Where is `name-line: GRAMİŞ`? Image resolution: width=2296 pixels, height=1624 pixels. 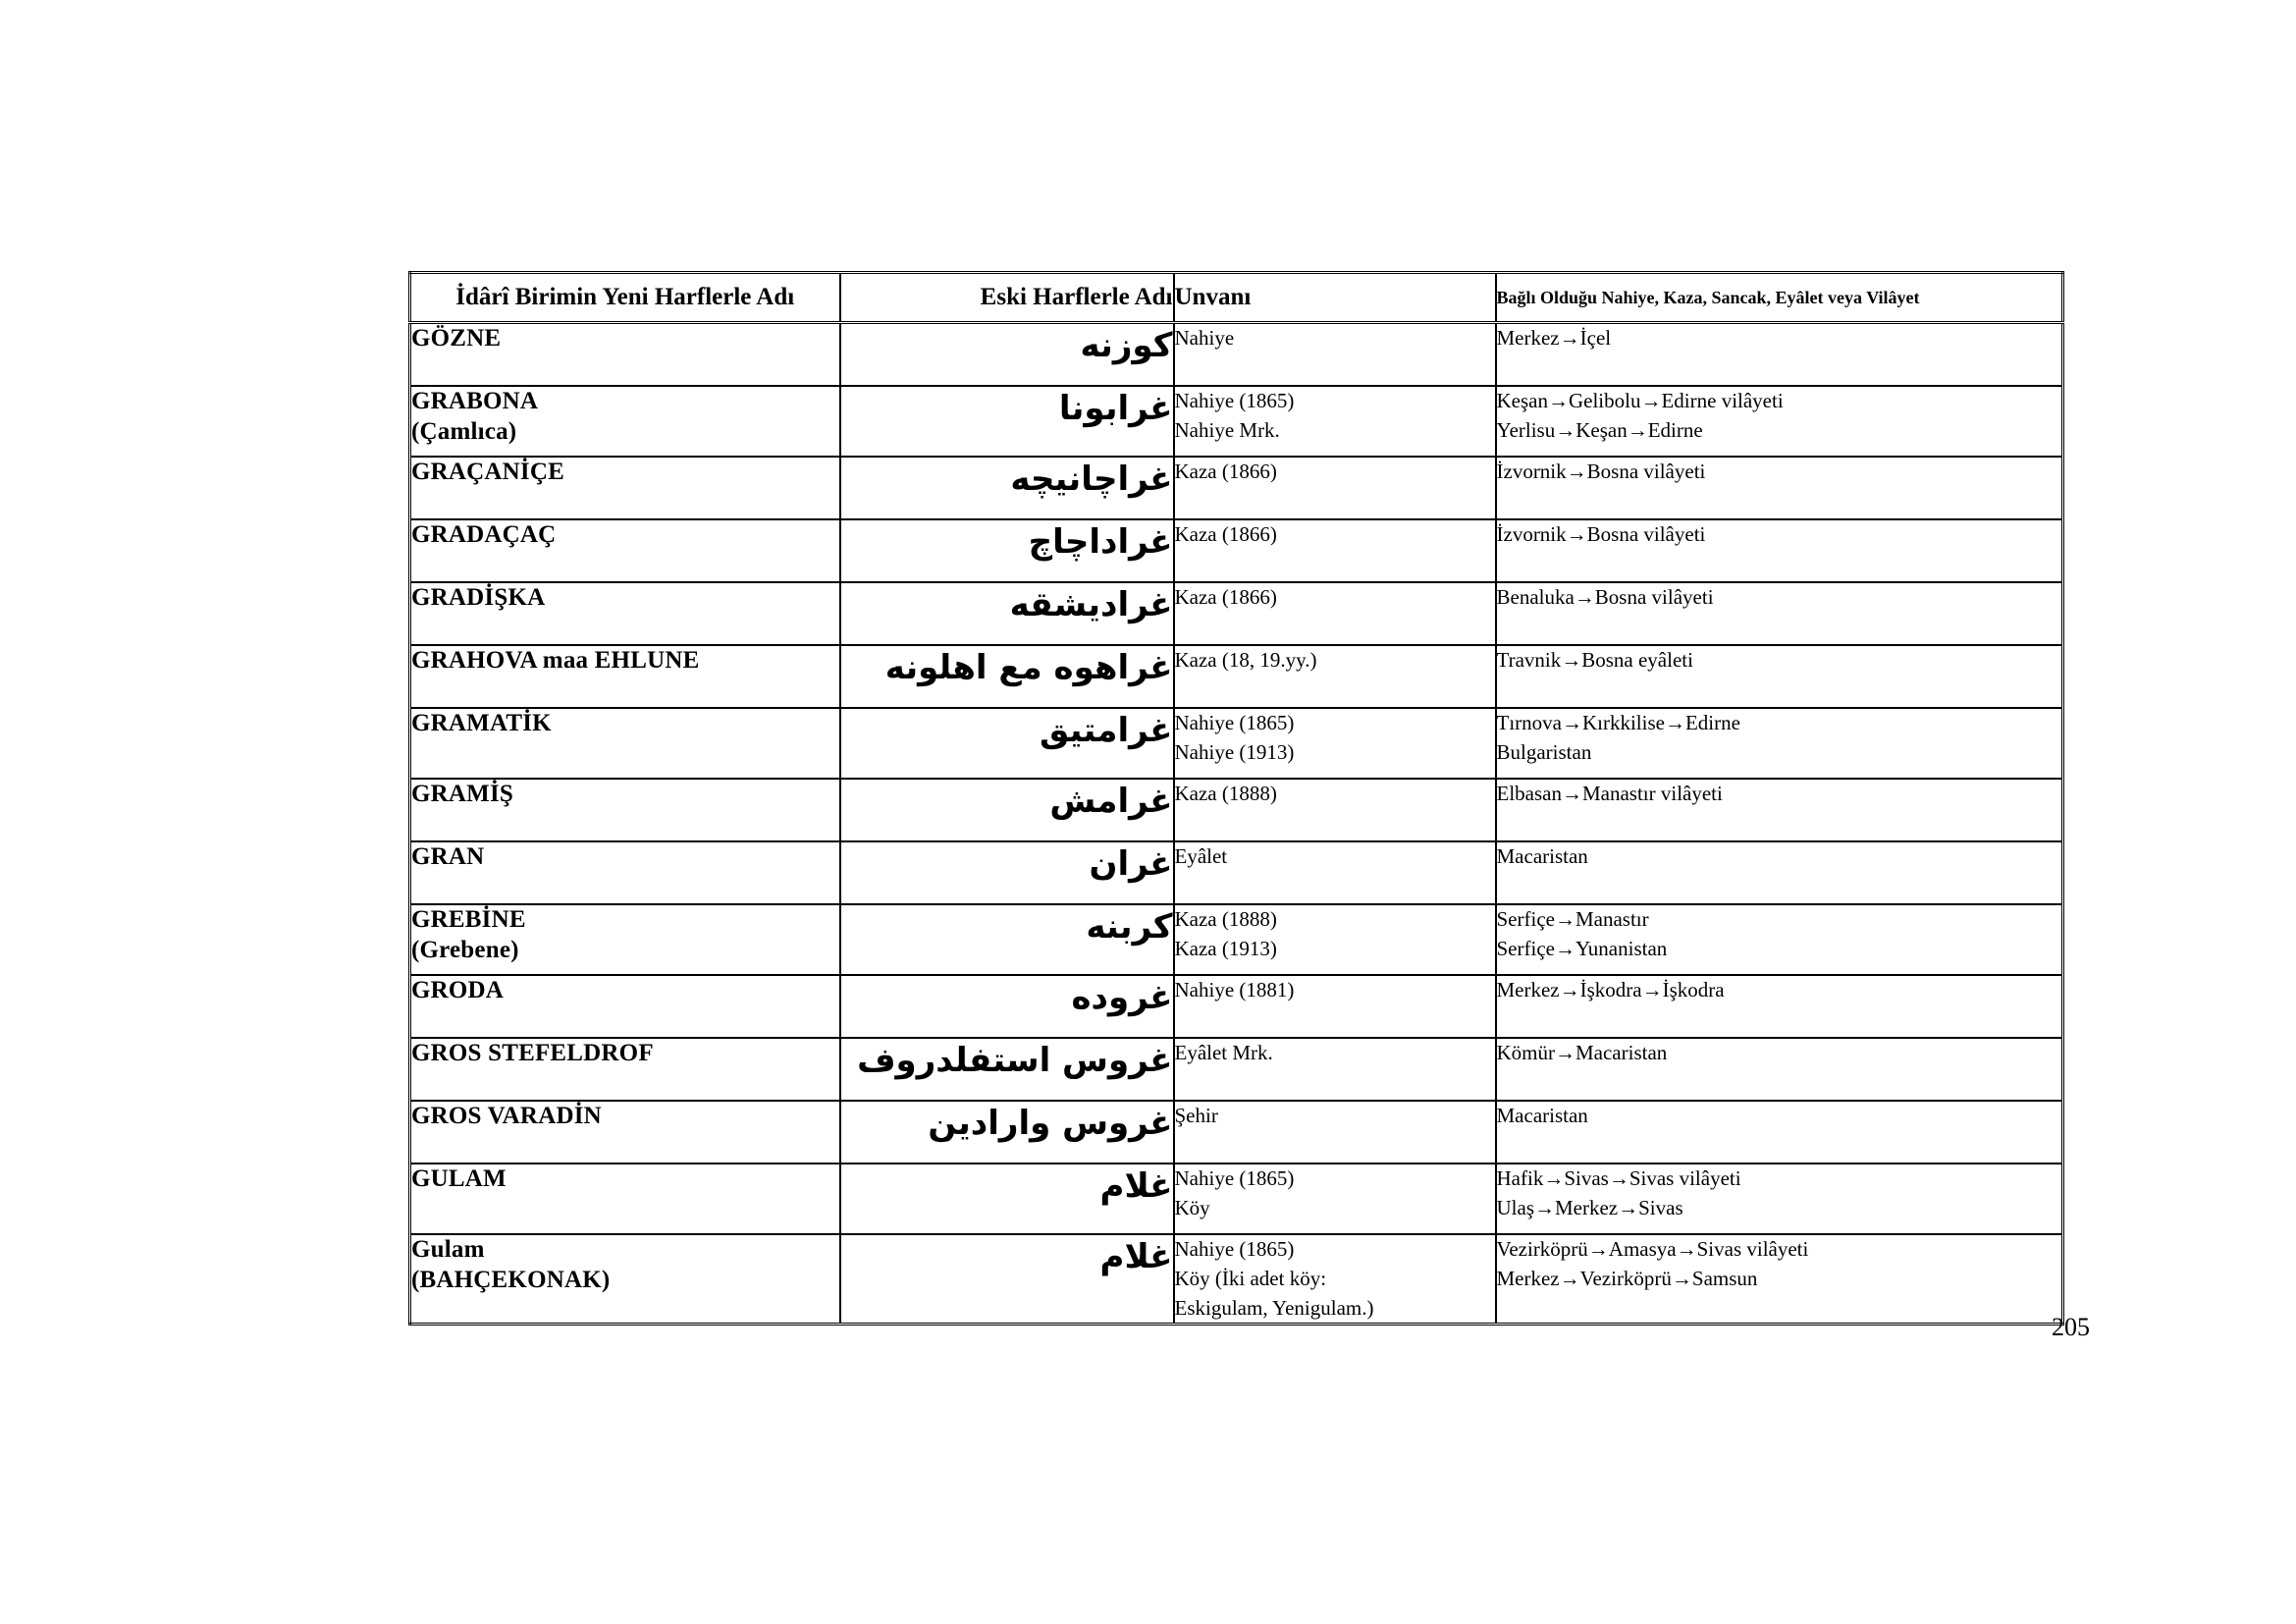
name-line: GRAMİŞ is located at coordinates (462, 794).